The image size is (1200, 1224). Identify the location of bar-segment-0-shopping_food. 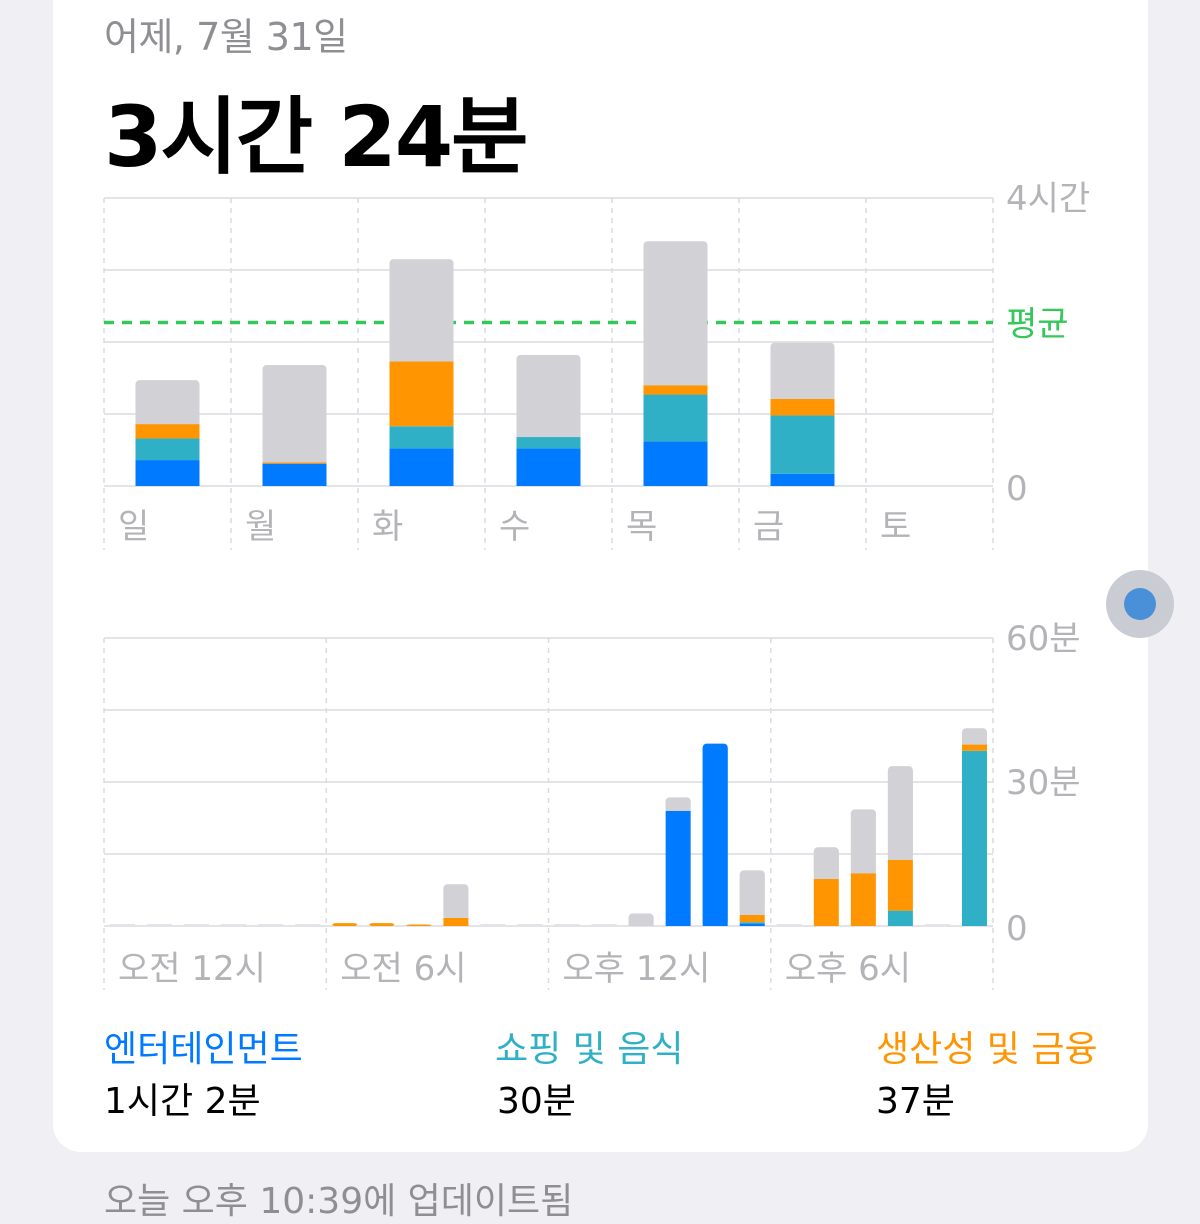
(167, 449).